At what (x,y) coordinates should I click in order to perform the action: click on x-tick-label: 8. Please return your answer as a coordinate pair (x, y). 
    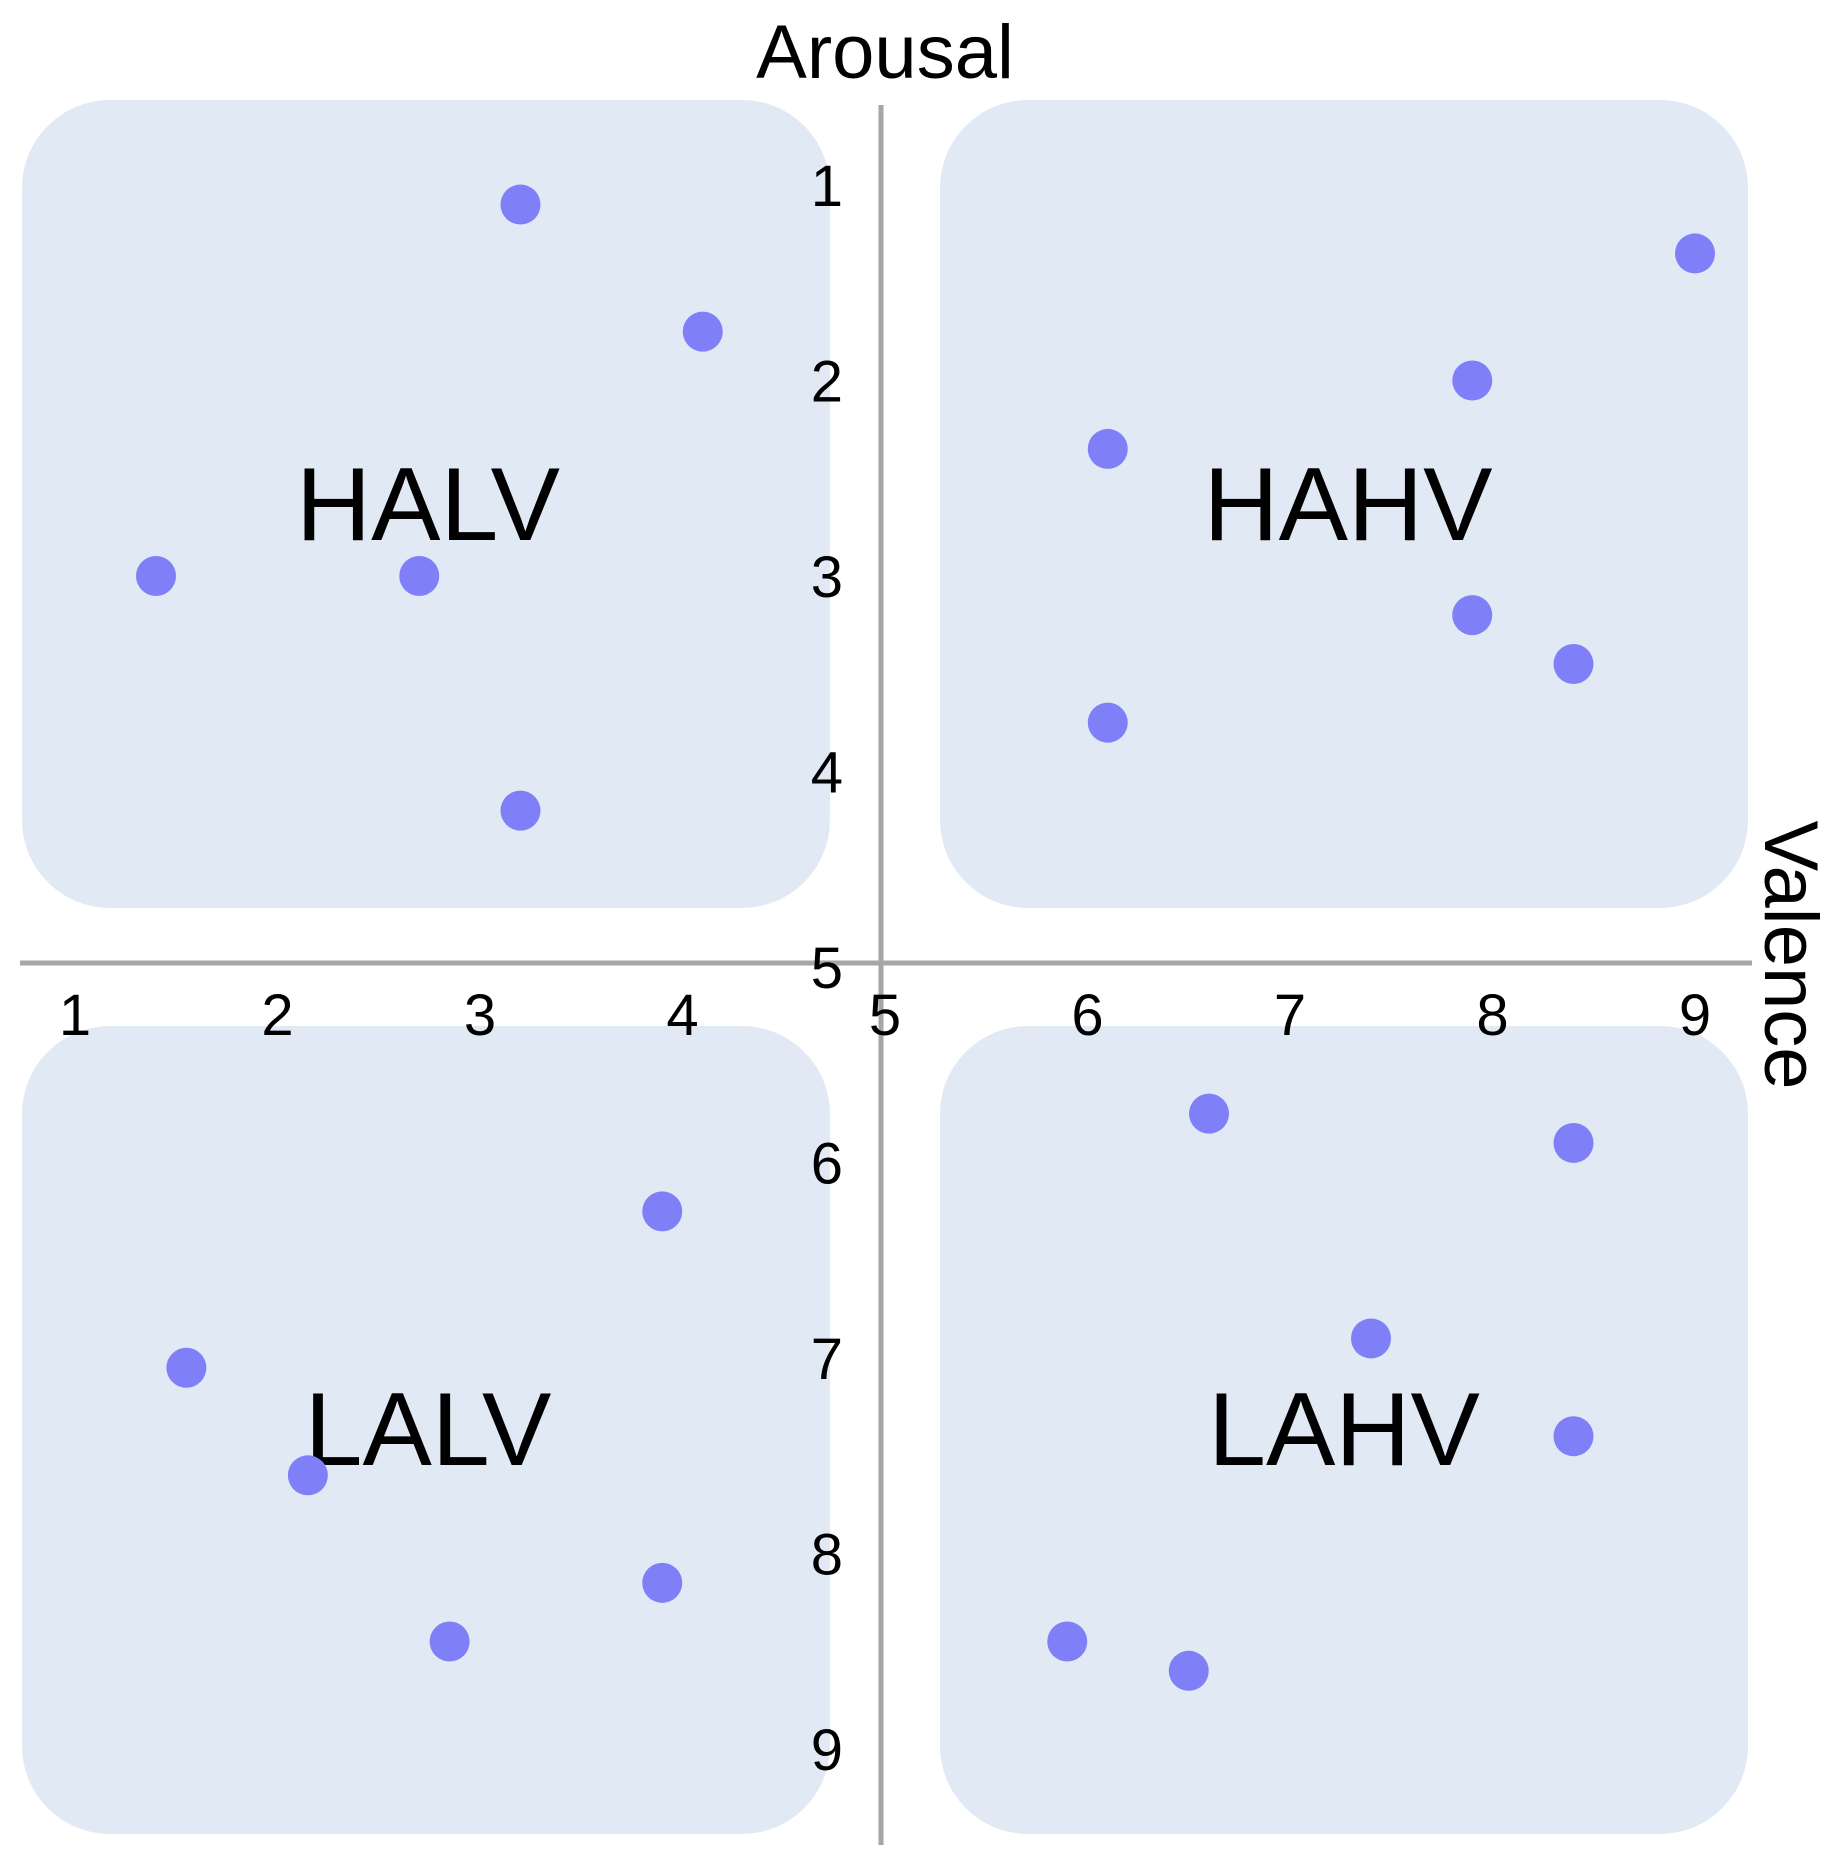
    Looking at the image, I should click on (1492, 1015).